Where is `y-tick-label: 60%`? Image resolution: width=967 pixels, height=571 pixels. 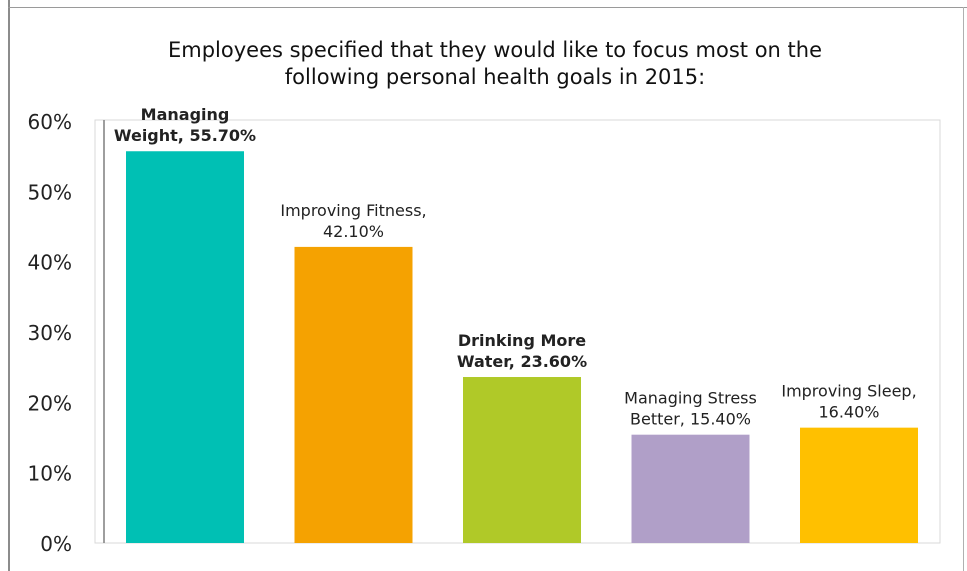 y-tick-label: 60% is located at coordinates (50, 122).